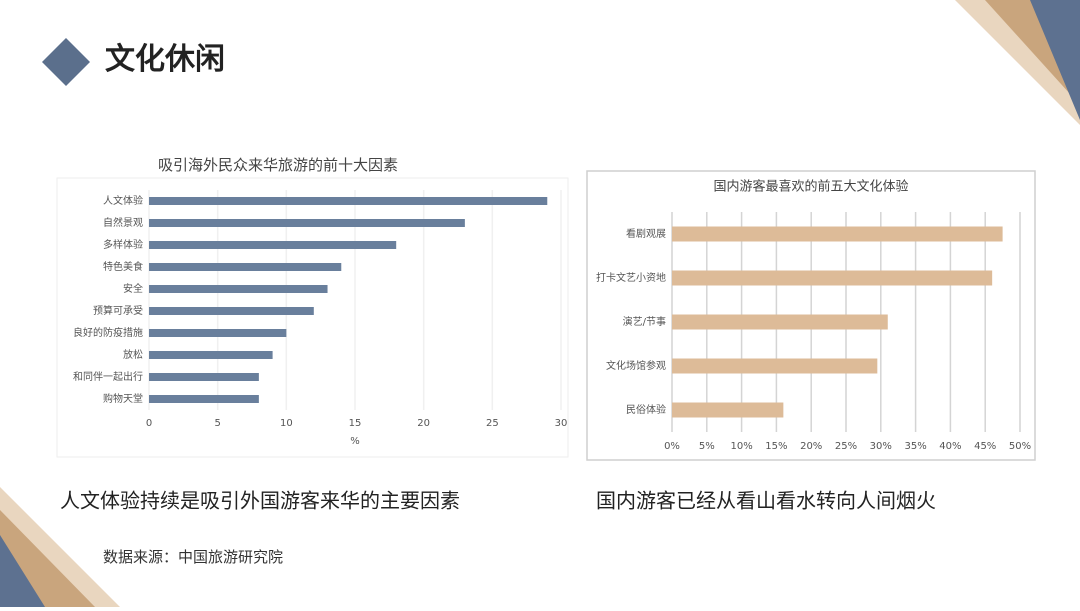 Image resolution: width=1080 pixels, height=611 pixels. What do you see at coordinates (133, 354) in the screenshot?
I see `y-tick-label: 放松` at bounding box center [133, 354].